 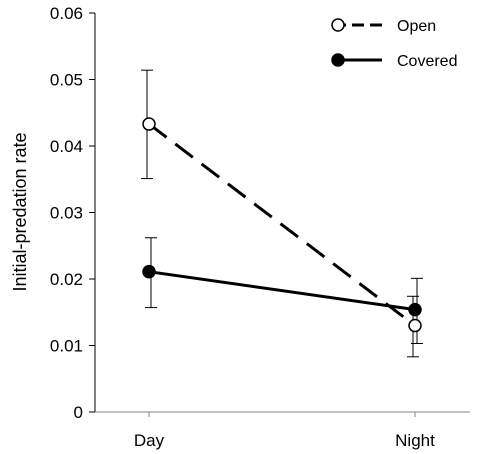 I want to click on y-axis-title: Initial-predation rate, so click(x=20, y=211).